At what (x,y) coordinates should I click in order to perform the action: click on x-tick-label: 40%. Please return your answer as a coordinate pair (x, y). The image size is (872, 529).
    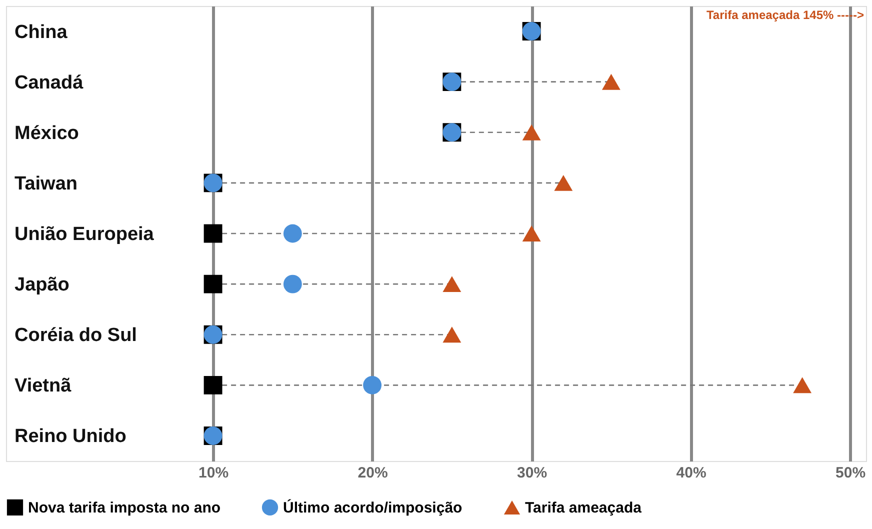
    Looking at the image, I should click on (691, 473).